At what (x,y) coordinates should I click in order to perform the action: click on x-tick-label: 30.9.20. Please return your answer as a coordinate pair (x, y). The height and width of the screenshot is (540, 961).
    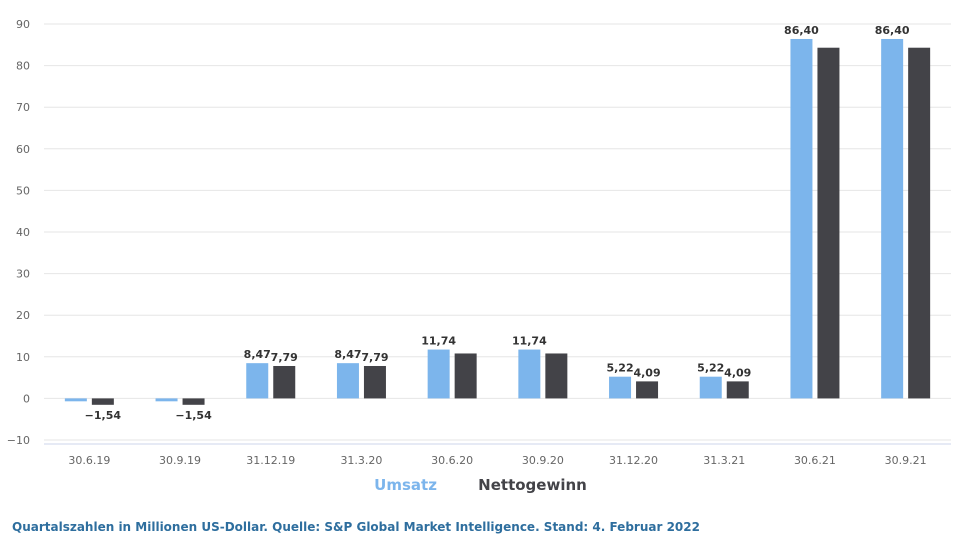
    Looking at the image, I should click on (543, 460).